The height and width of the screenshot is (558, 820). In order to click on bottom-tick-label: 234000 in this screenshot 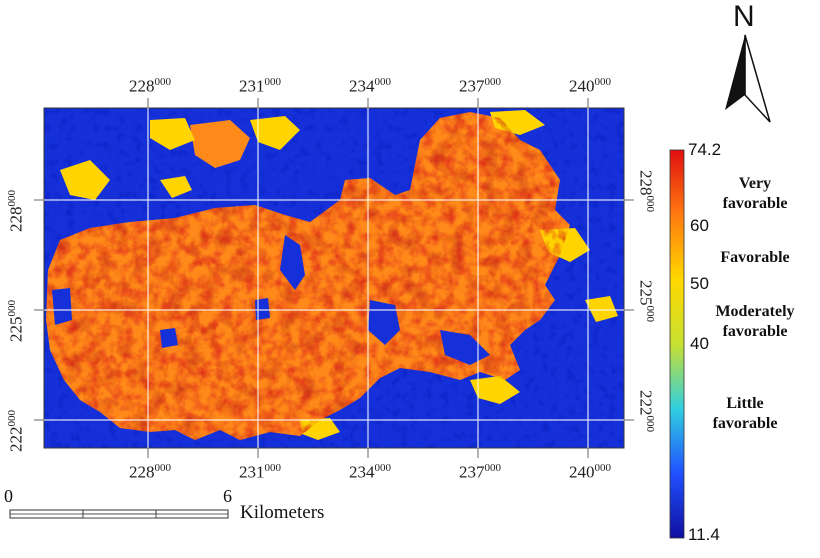, I will do `click(370, 472)`.